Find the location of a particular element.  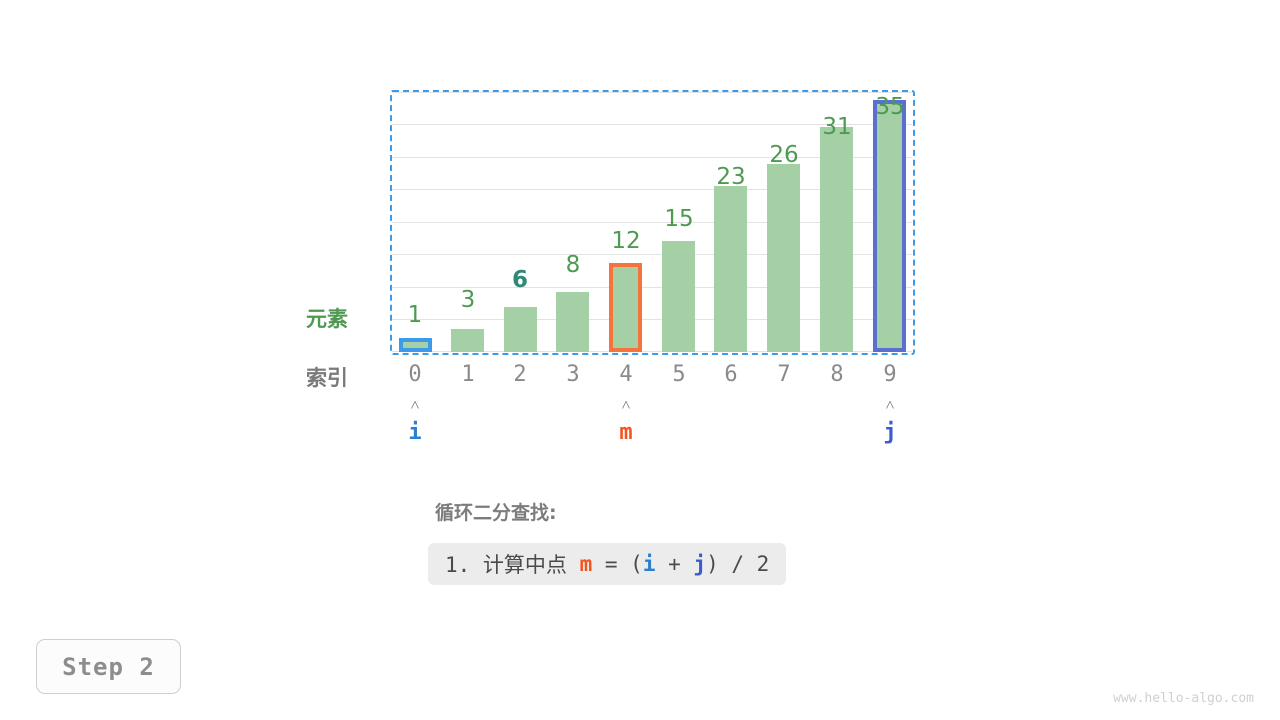

index-tick-3: 3 is located at coordinates (573, 374).